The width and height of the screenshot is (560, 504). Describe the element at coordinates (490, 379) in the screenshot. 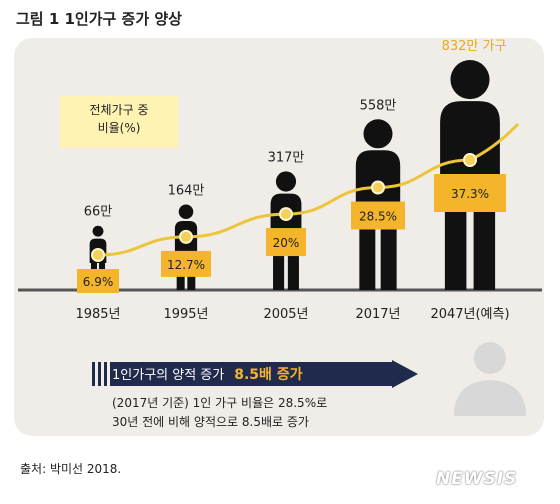

I see `person-silhouette-icon` at that location.